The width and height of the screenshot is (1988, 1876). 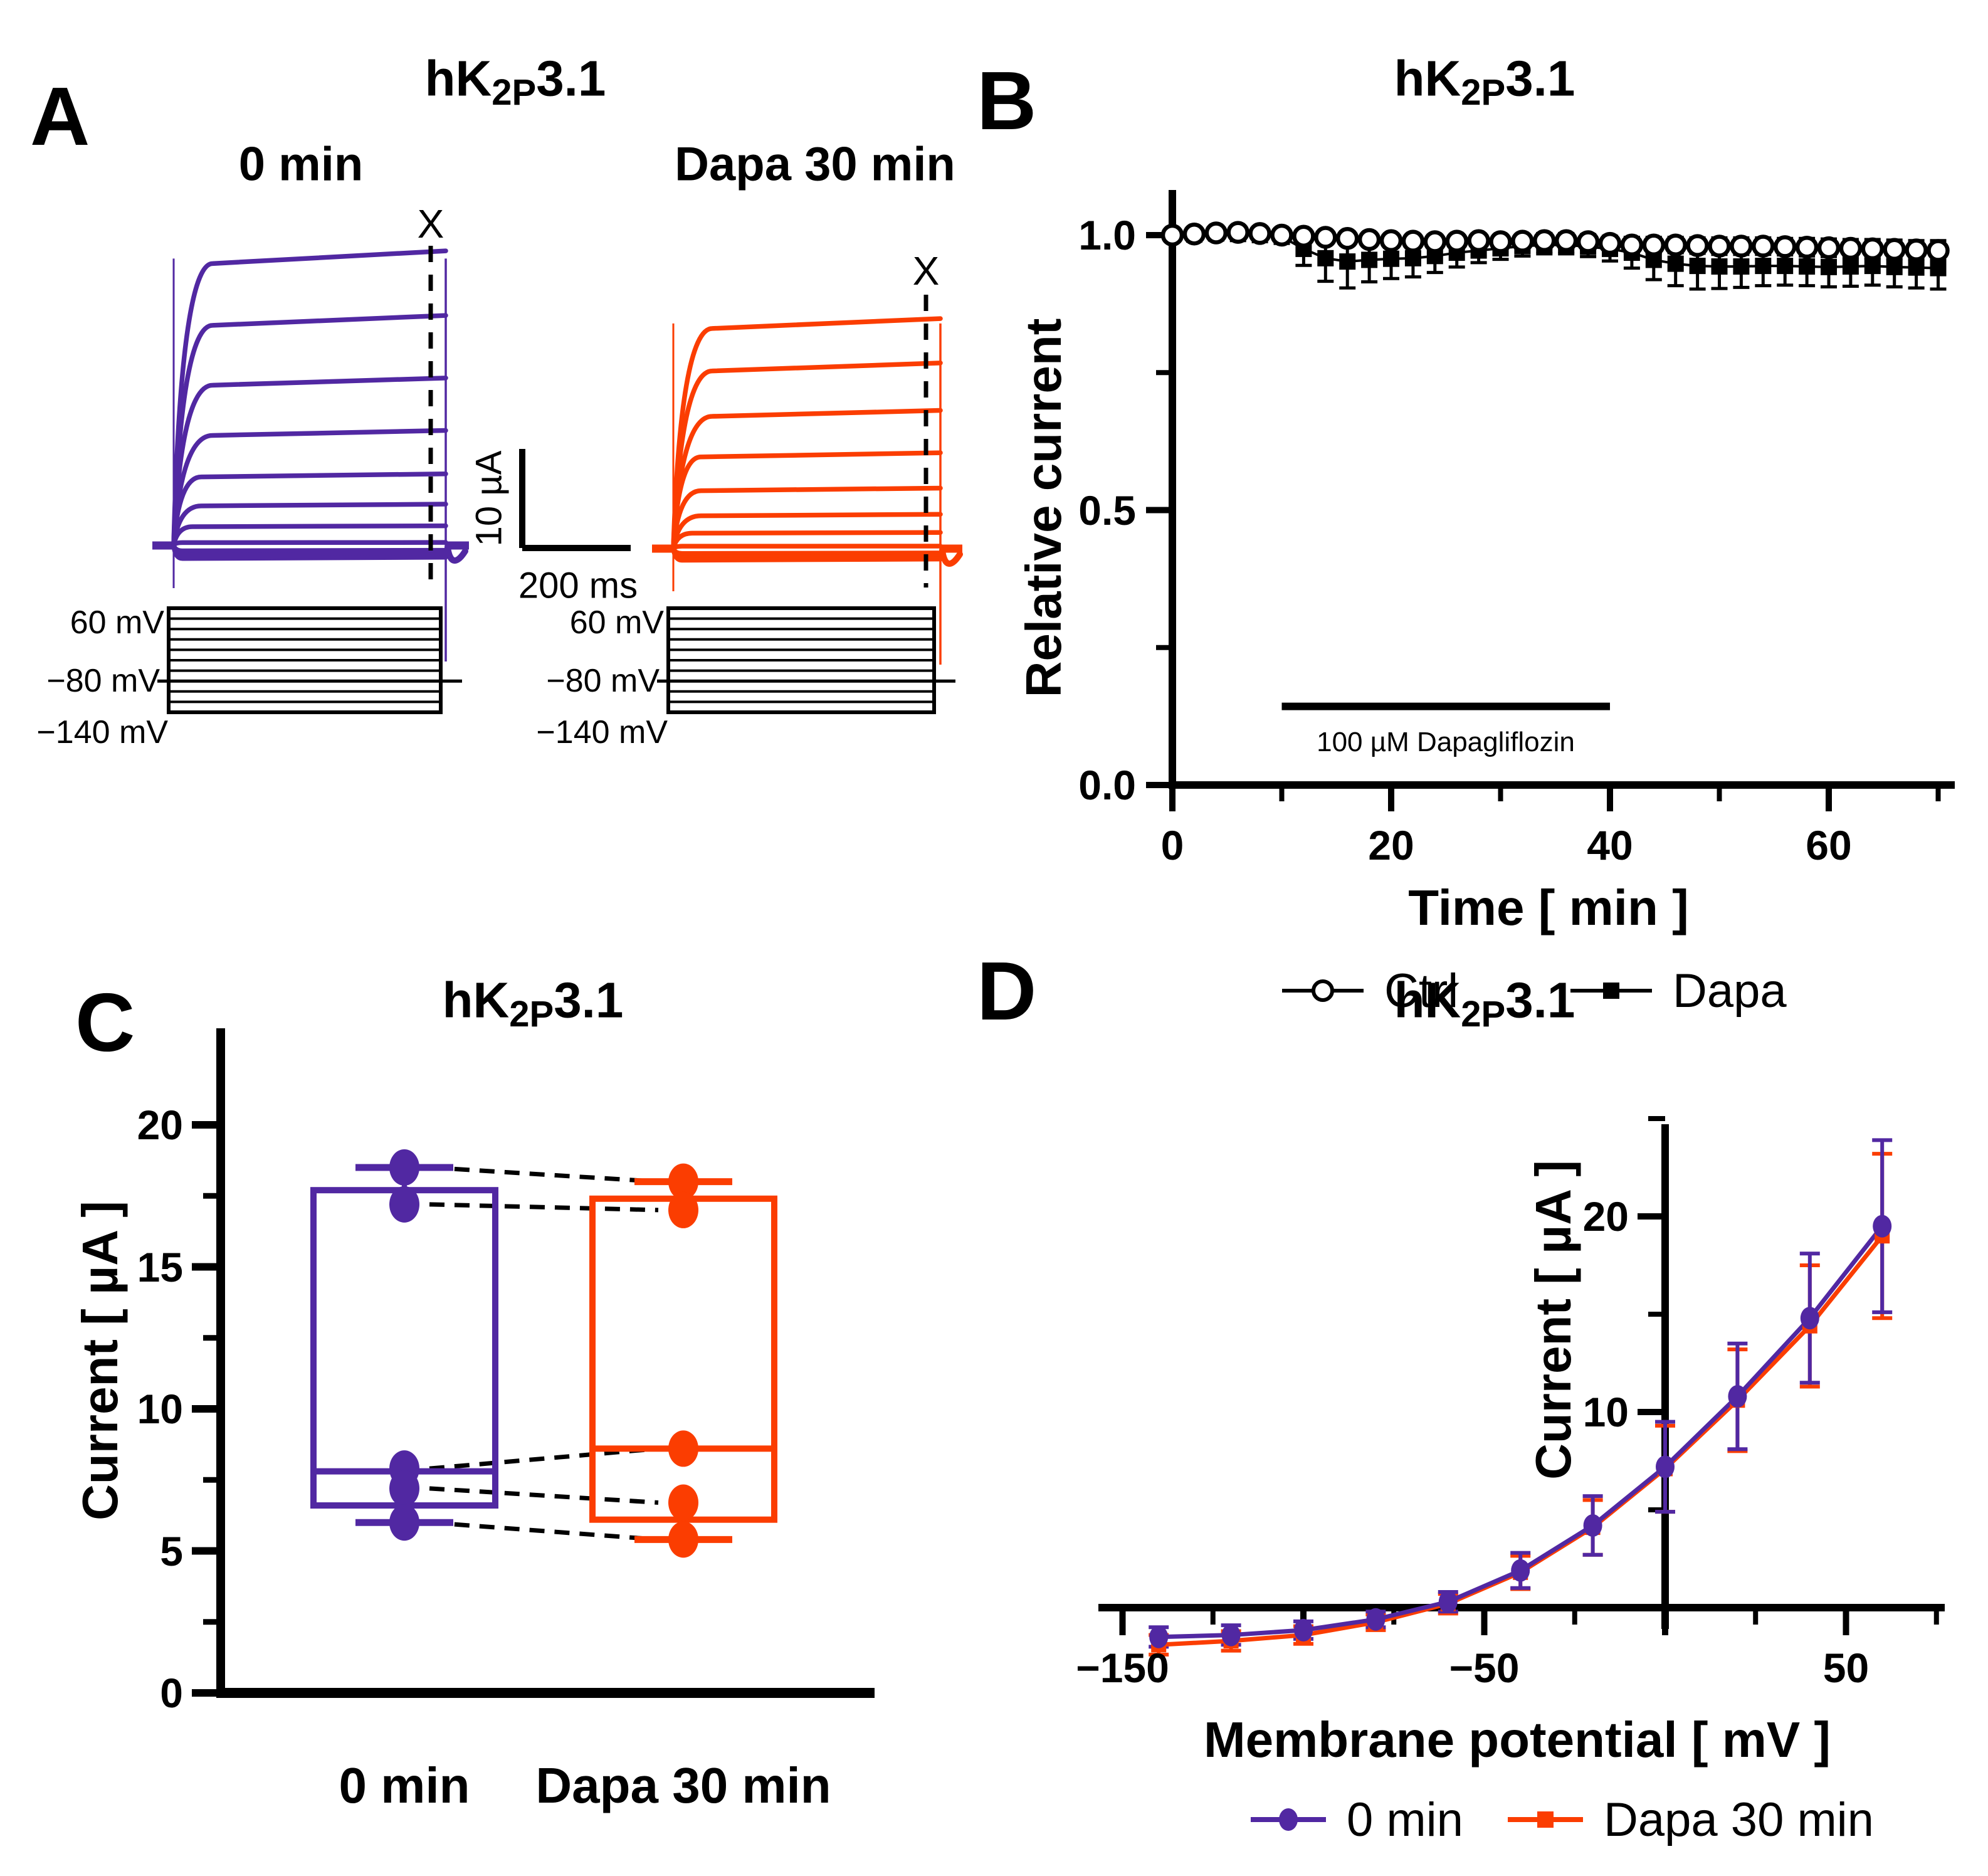 What do you see at coordinates (1610, 845) in the screenshot?
I see `b-x-tick-label: 40` at bounding box center [1610, 845].